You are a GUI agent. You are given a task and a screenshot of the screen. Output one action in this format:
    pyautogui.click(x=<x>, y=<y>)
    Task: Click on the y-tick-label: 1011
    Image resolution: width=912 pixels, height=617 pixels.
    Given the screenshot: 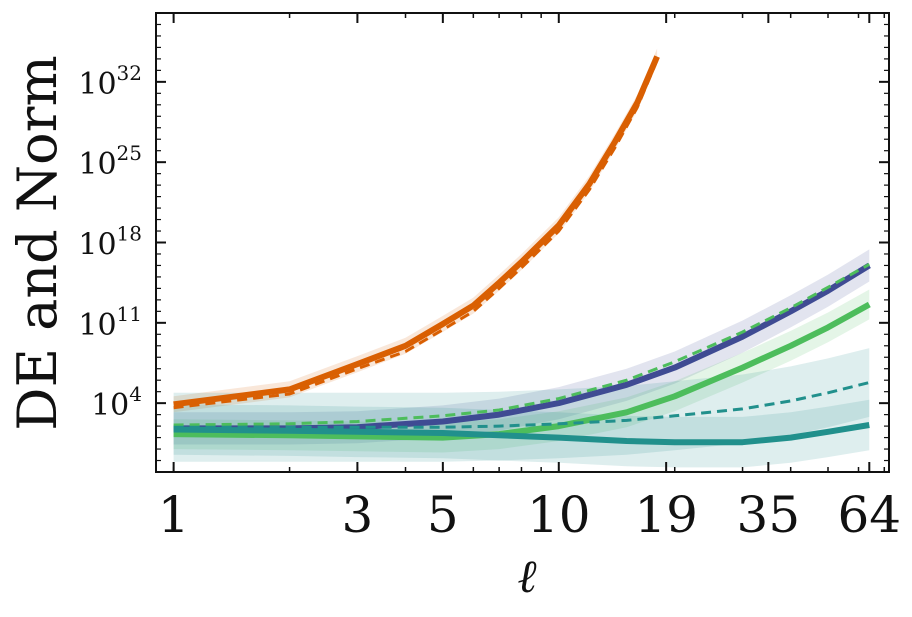 What is the action you would take?
    pyautogui.click(x=110, y=322)
    